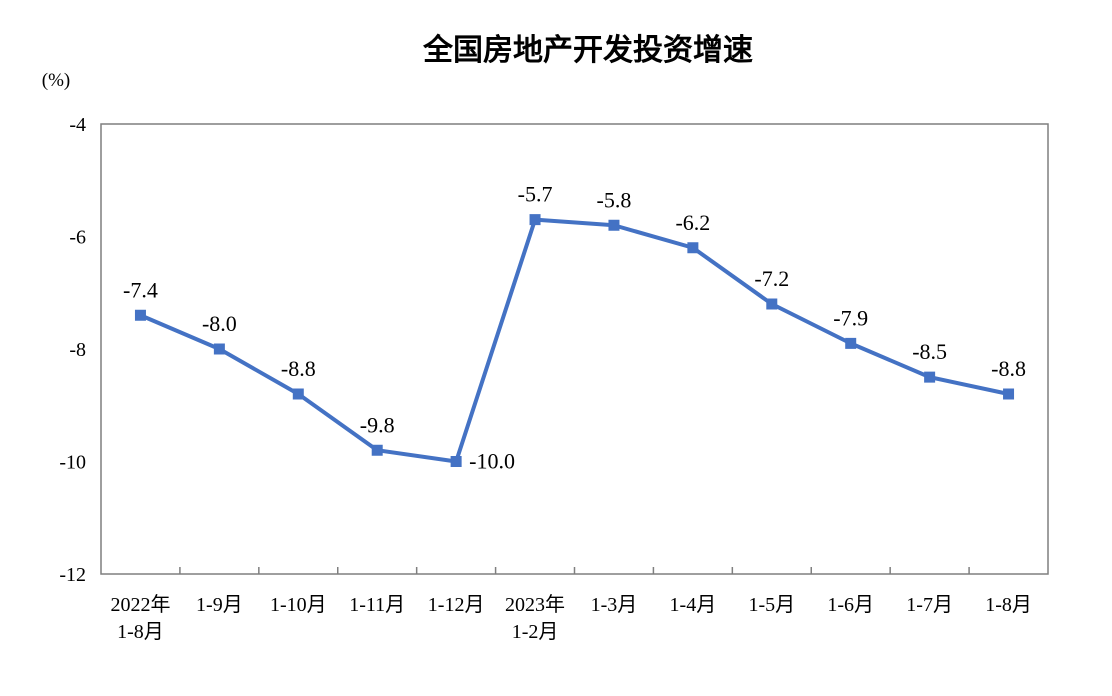 This screenshot has height=696, width=1112. What do you see at coordinates (929, 605) in the screenshot?
I see `x-tick-label: 1-7月` at bounding box center [929, 605].